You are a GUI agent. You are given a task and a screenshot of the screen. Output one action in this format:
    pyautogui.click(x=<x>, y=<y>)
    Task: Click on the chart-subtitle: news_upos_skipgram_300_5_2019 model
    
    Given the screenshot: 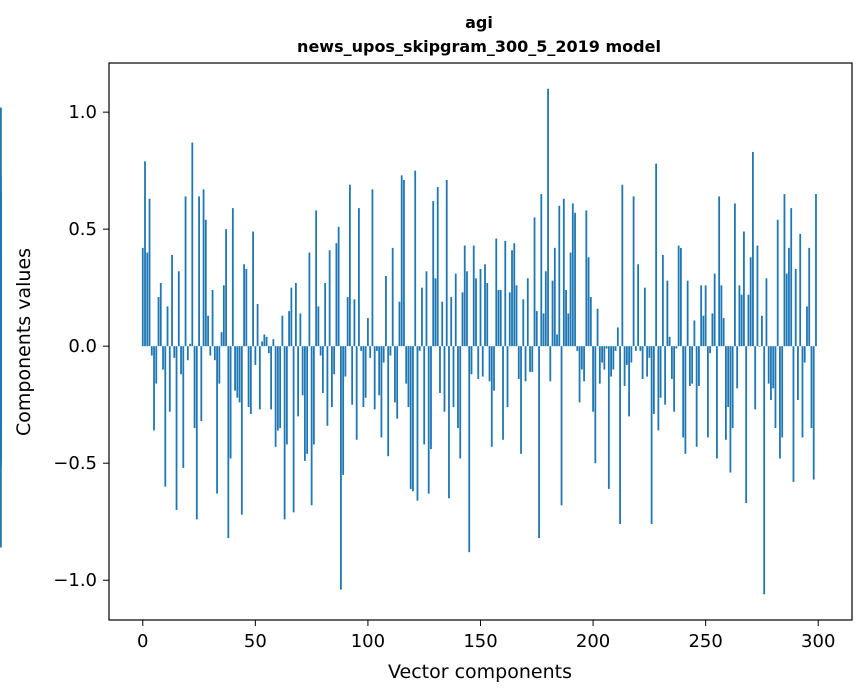 What is the action you would take?
    pyautogui.click(x=479, y=46)
    